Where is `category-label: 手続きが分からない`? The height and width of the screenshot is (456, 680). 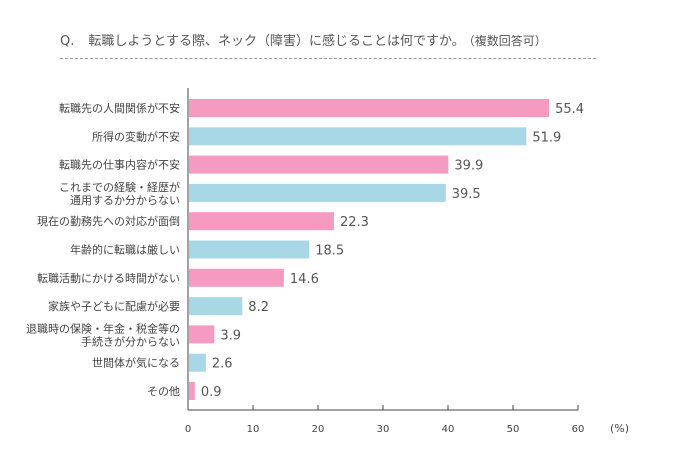
category-label: 手続きが分からない is located at coordinates (130, 341).